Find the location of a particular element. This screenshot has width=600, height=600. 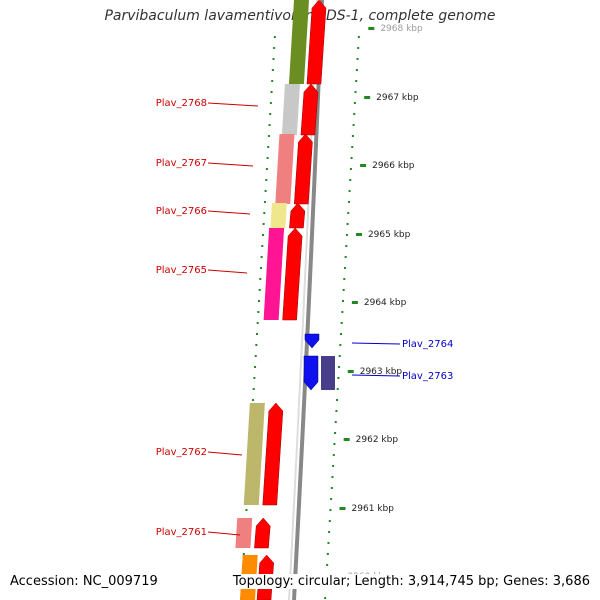

gene-label-plav_2767: Plav_2767 is located at coordinates (181, 163).